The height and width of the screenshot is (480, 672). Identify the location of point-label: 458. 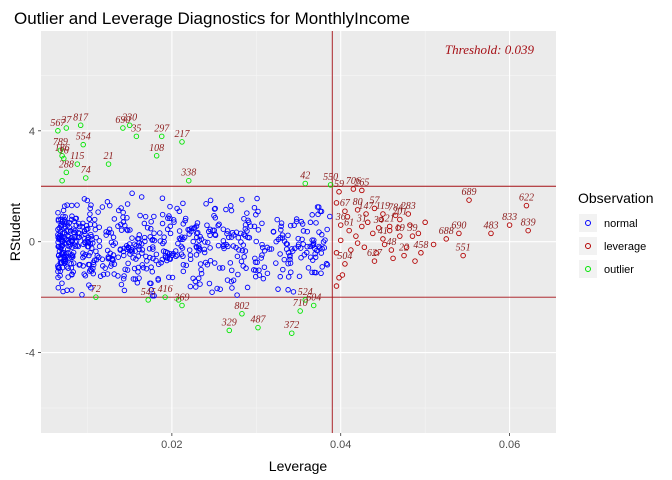
(420, 245).